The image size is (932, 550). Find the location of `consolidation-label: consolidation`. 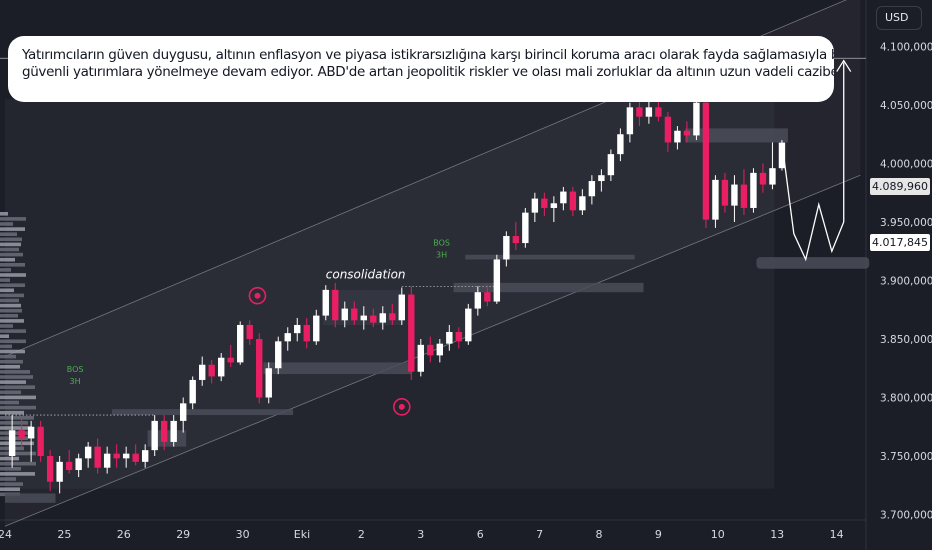

consolidation-label: consolidation is located at coordinates (366, 274).